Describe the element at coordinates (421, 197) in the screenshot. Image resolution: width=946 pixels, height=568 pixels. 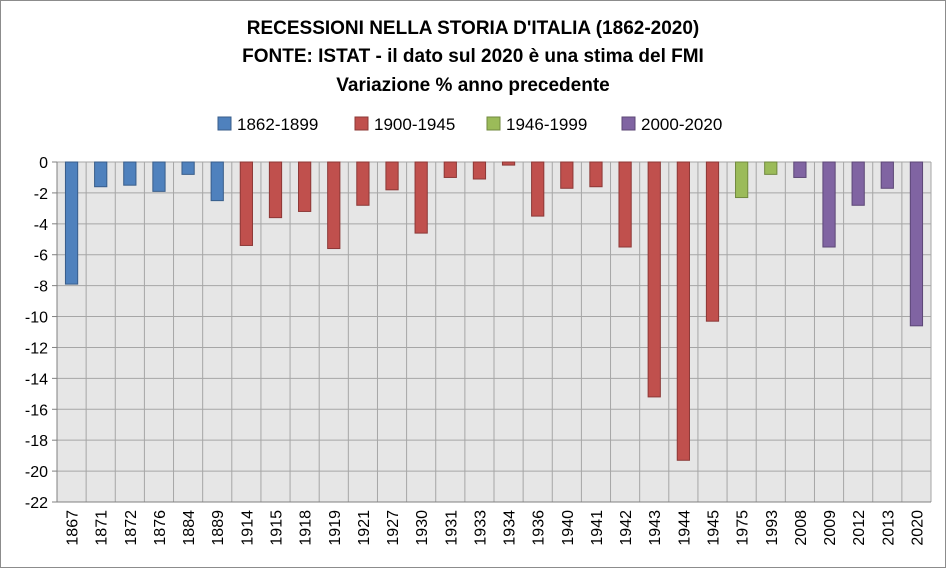
I see `bar-1930` at that location.